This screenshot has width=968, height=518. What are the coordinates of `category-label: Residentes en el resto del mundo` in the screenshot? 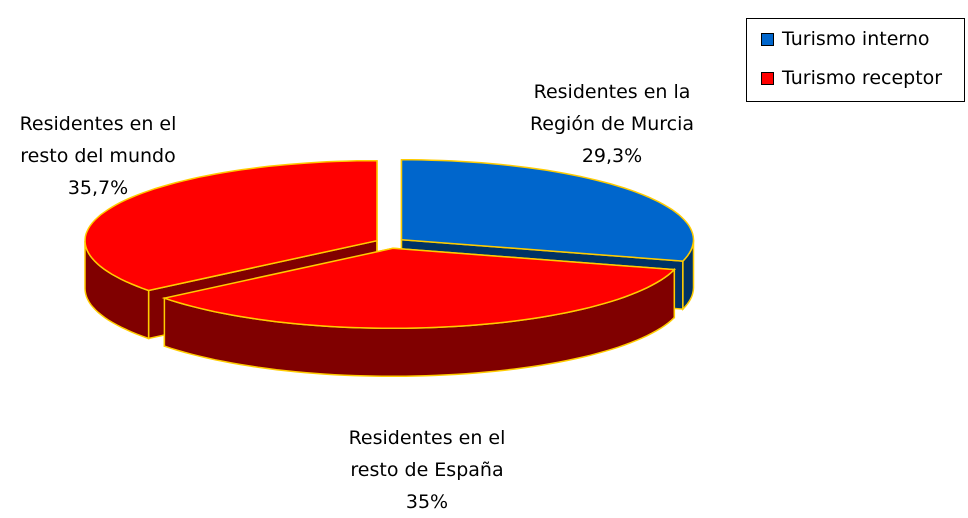 It's located at (98, 140).